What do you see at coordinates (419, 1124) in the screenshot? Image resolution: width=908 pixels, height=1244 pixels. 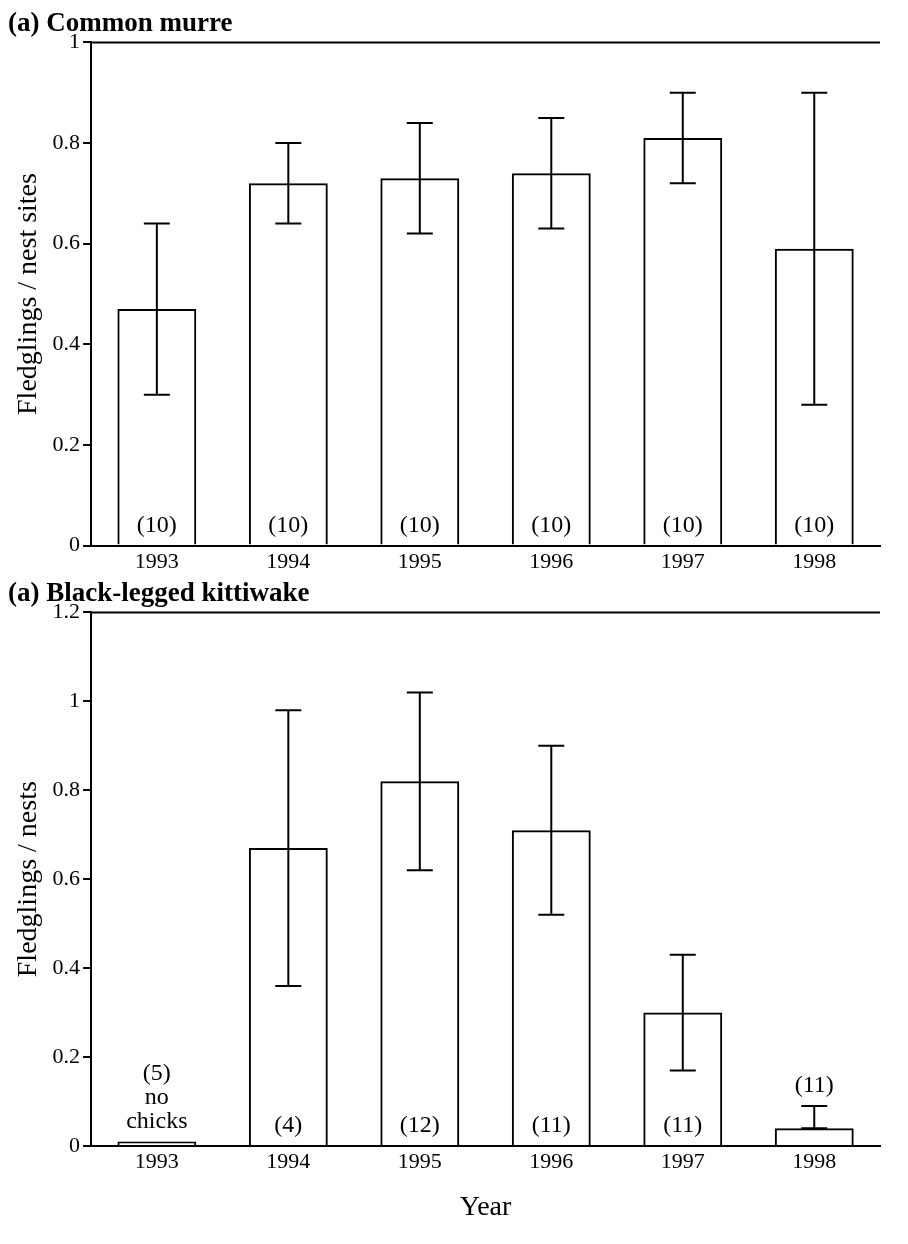 I see `annotation: (12)` at bounding box center [419, 1124].